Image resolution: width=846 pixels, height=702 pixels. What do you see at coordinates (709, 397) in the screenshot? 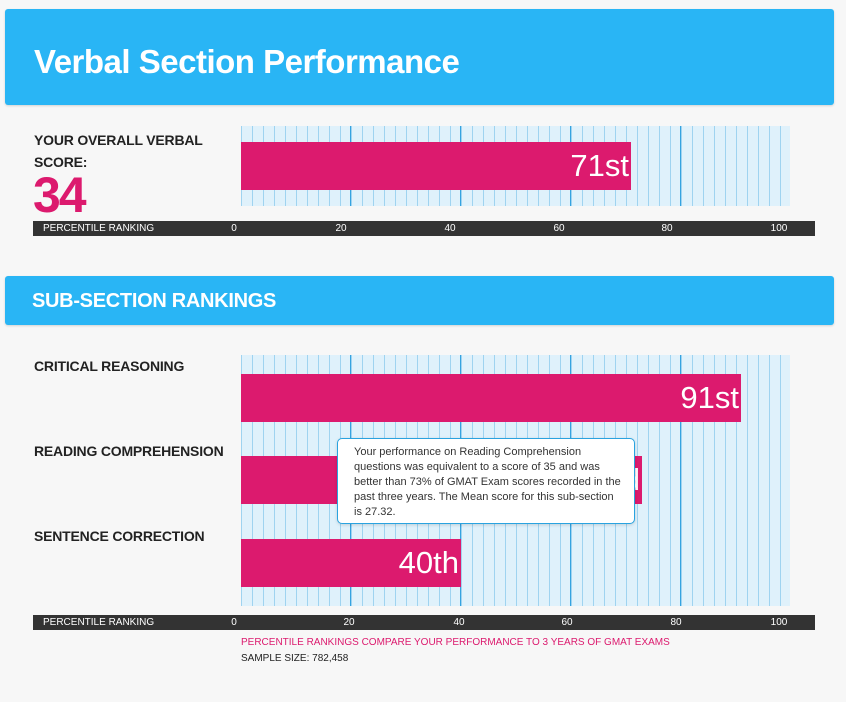
I see `critical-reasoning-percentile: 91st` at bounding box center [709, 397].